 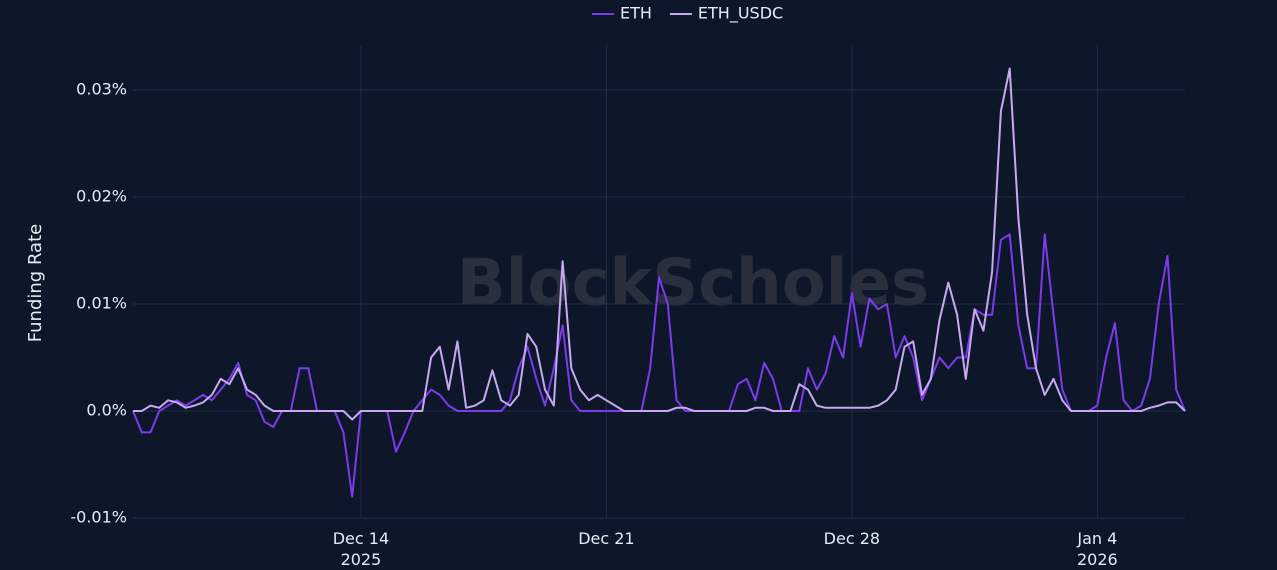 What do you see at coordinates (98, 517) in the screenshot?
I see `y-tick-label: -0.01%` at bounding box center [98, 517].